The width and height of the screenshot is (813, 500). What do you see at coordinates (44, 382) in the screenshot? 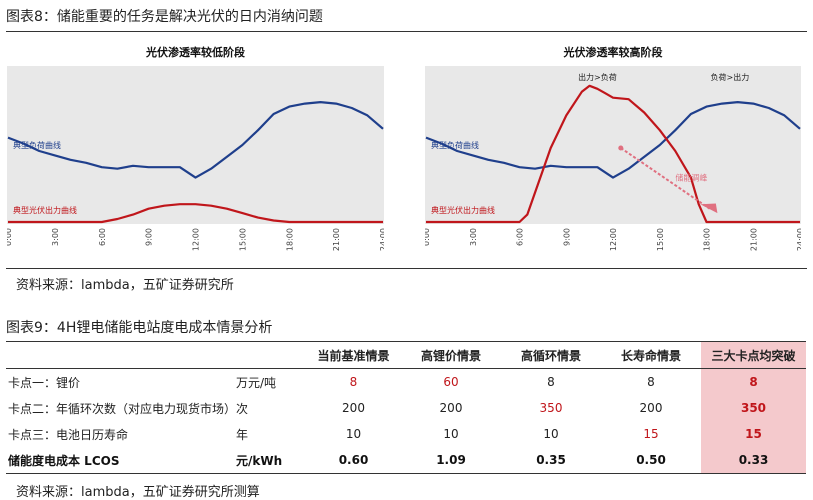
I see `row-label: 卡点一：锂价` at bounding box center [44, 382].